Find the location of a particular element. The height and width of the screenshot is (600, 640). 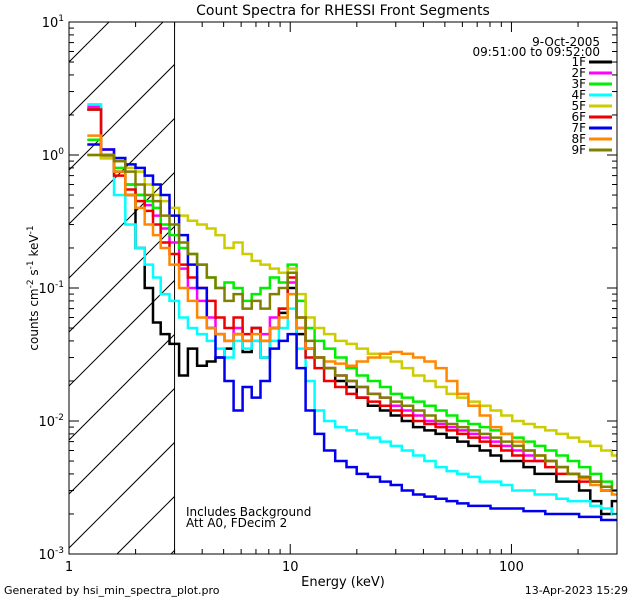

y-tick-label: 10⁰ is located at coordinates (53, 155).